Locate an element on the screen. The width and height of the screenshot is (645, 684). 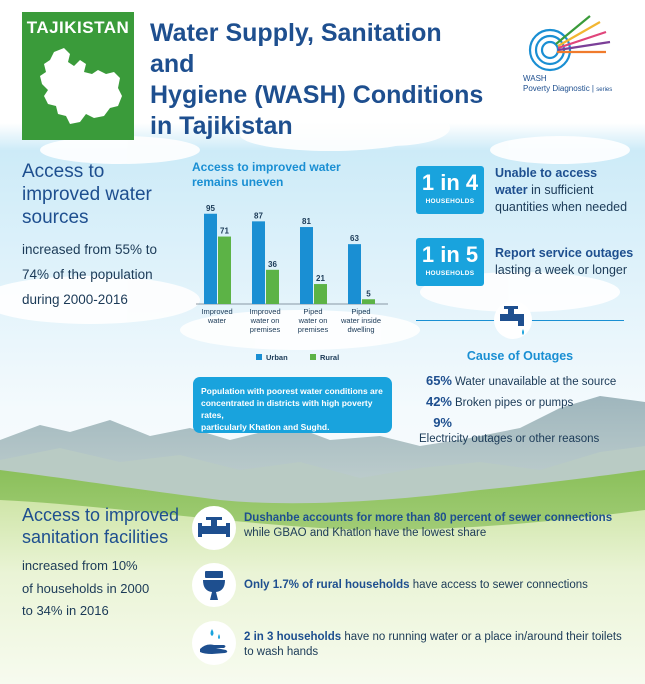
outage-cause-row: 9%Electricity outages or other reasons is located at coordinates (509, 430).